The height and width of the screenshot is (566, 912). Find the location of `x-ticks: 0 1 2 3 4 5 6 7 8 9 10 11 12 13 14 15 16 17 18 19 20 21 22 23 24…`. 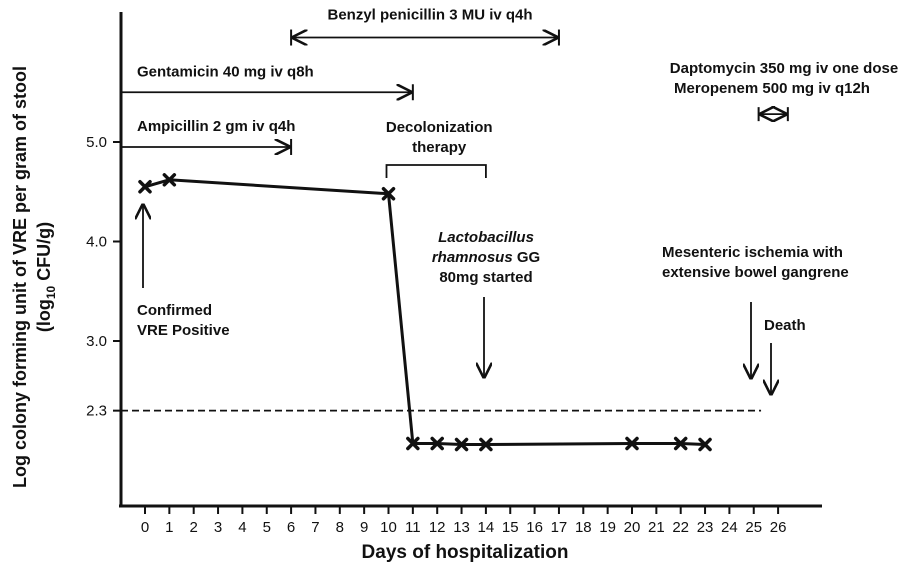

x-ticks: 0 1 2 3 4 5 6 7 8 9 10 11 12 13 14 15 16 17 18 19 20 21 22 23 24… is located at coordinates (464, 521).